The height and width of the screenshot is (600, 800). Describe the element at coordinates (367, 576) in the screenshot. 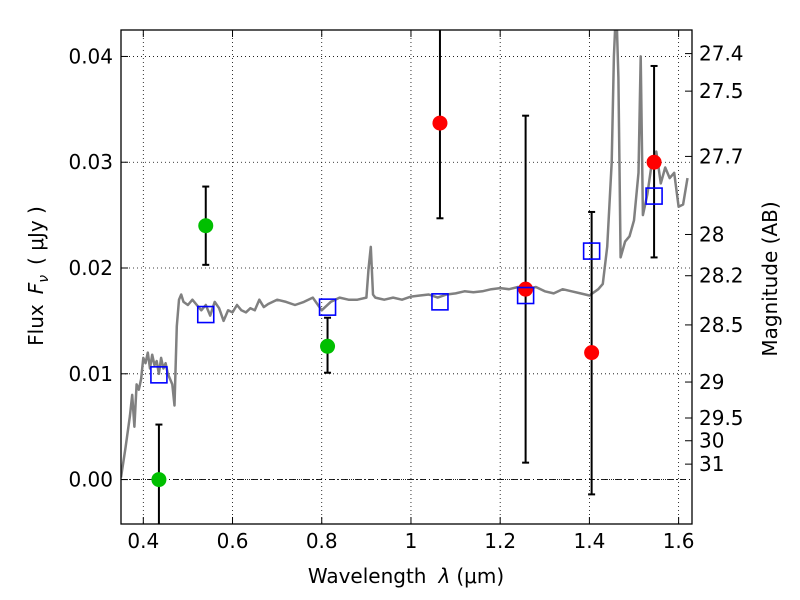

I see `x-axis-title-main: Wavelength` at that location.